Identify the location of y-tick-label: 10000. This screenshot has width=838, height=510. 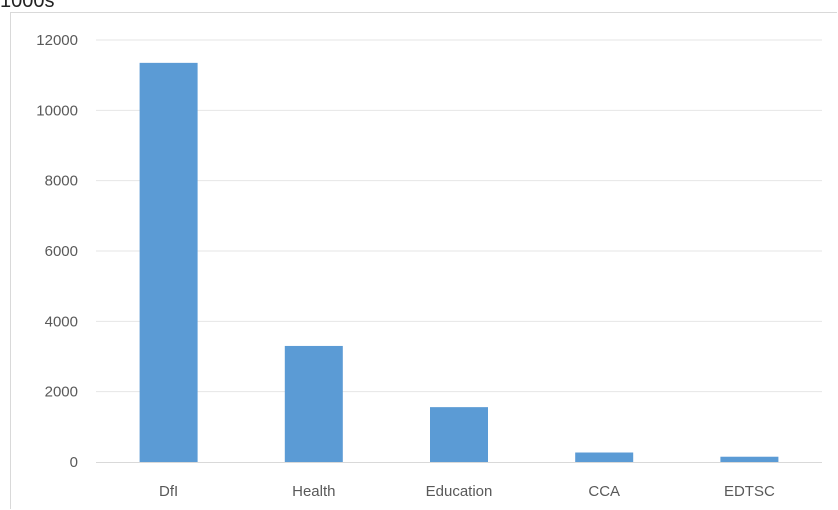
(57, 110).